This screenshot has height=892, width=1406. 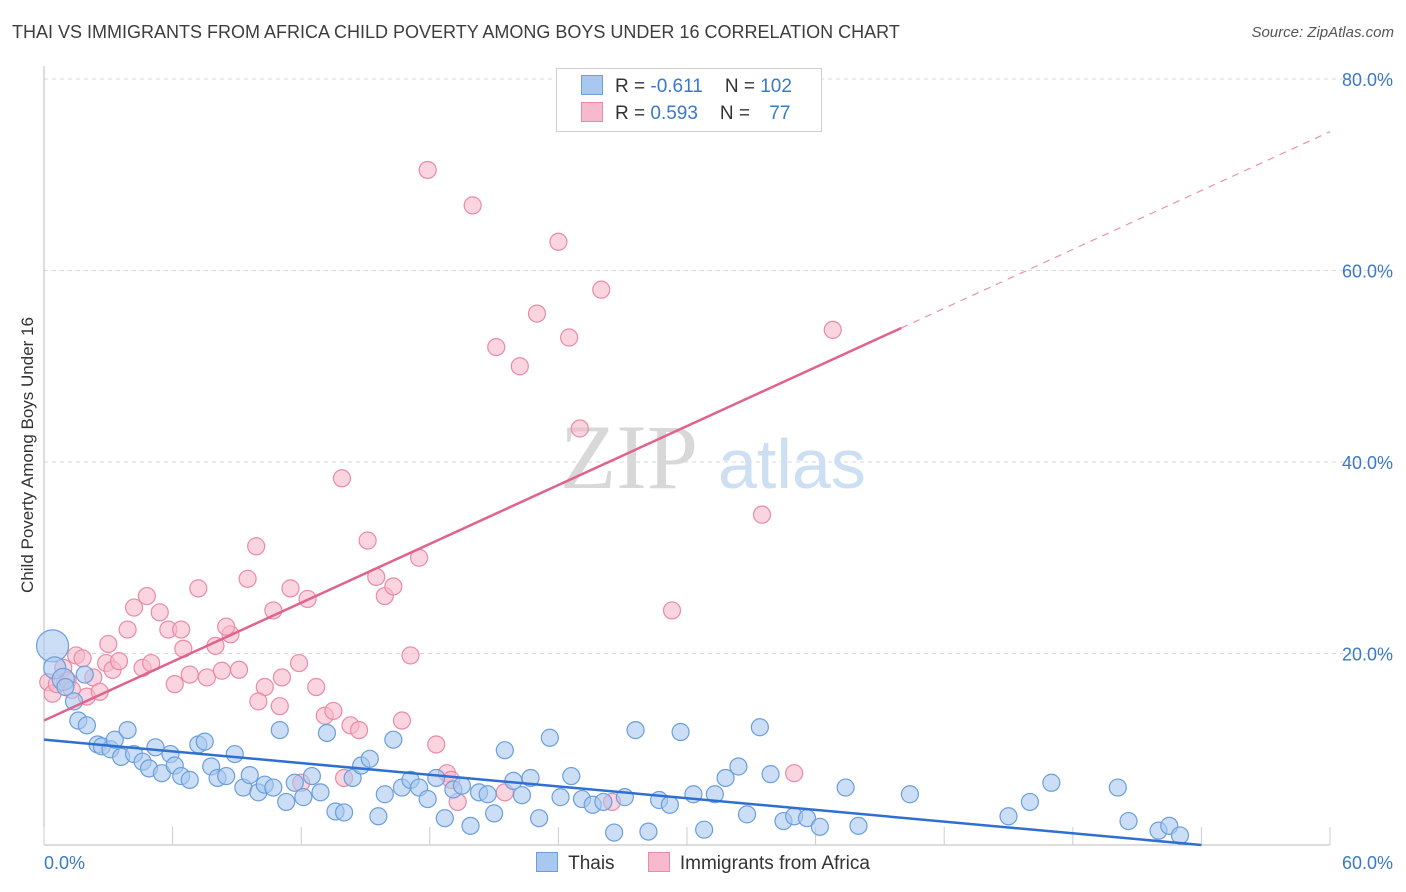 What do you see at coordinates (1116, 230) in the screenshot?
I see `africa-trend-extension` at bounding box center [1116, 230].